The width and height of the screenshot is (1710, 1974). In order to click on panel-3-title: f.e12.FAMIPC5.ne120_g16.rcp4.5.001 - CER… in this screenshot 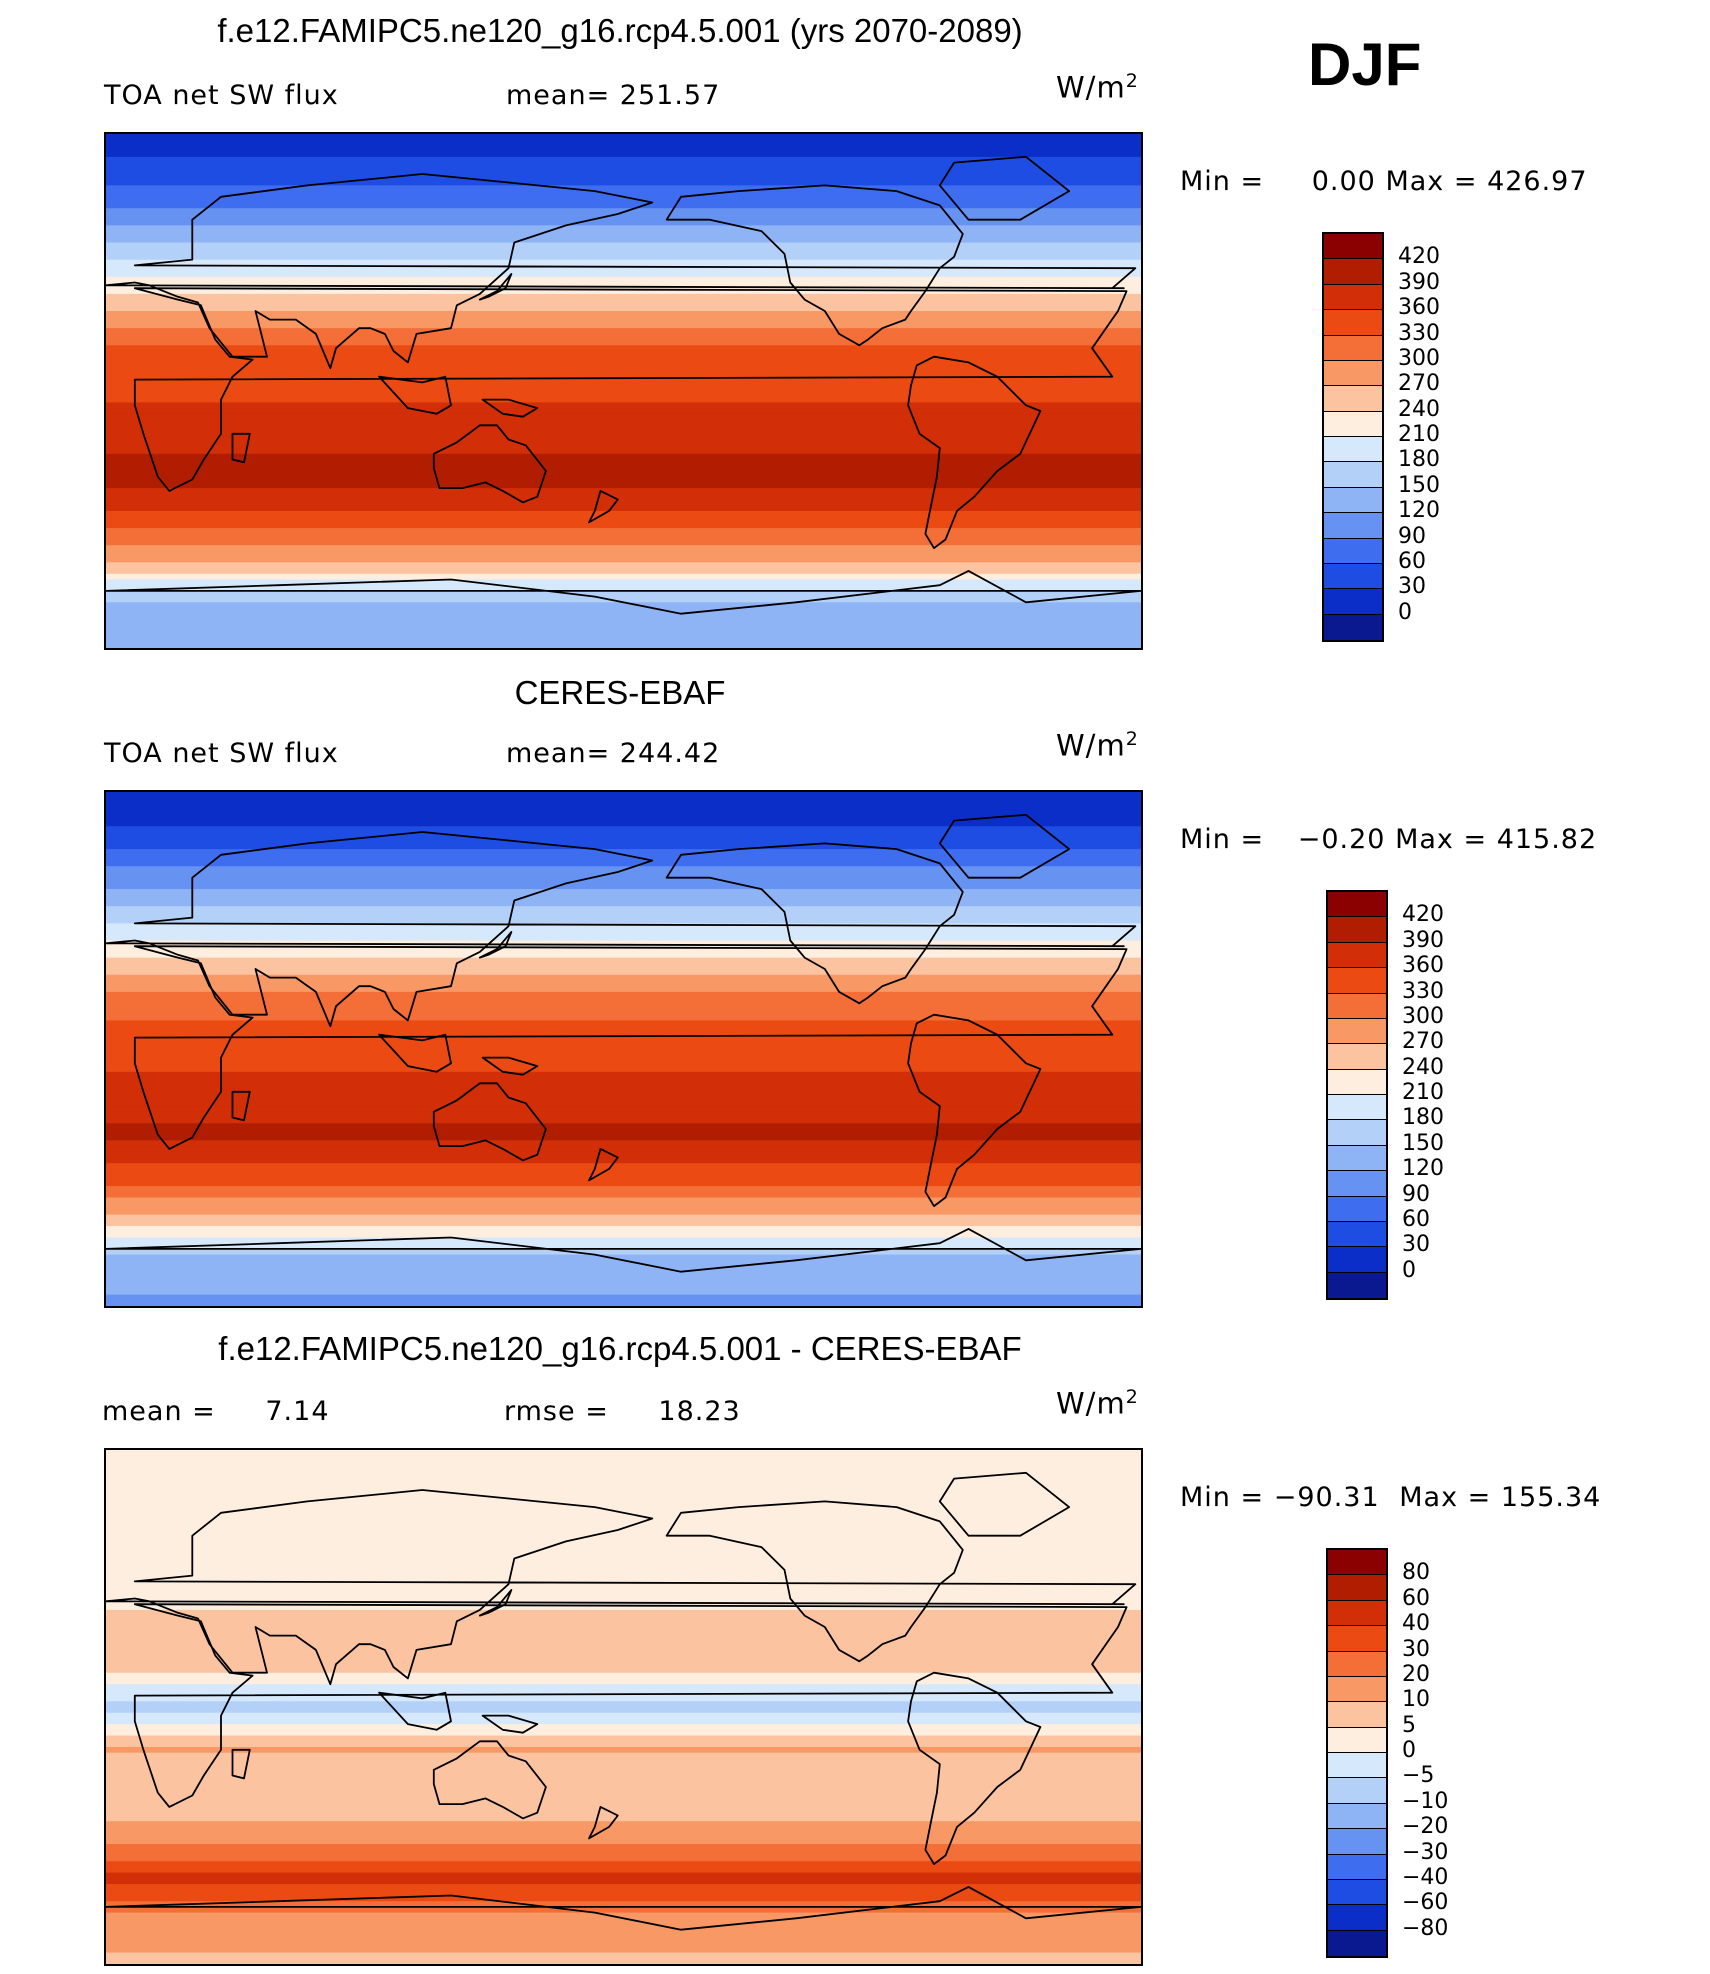, I will do `click(620, 1348)`.